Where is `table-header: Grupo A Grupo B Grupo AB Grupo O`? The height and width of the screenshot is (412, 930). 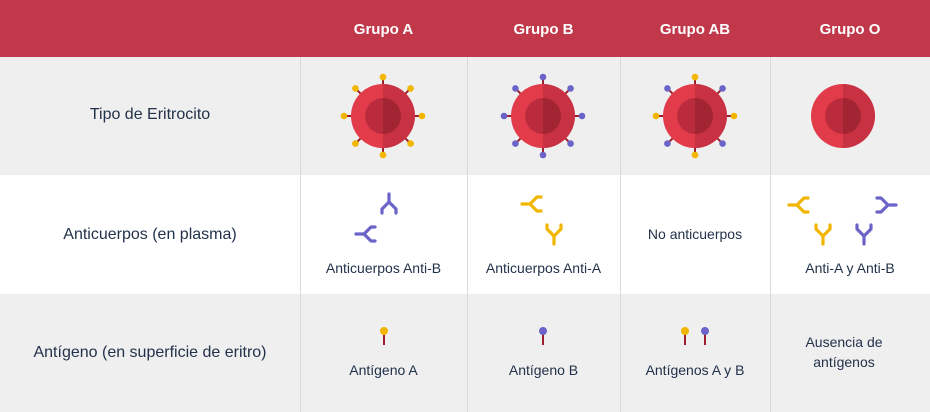
table-header: Grupo A Grupo B Grupo AB Grupo O is located at coordinates (465, 28).